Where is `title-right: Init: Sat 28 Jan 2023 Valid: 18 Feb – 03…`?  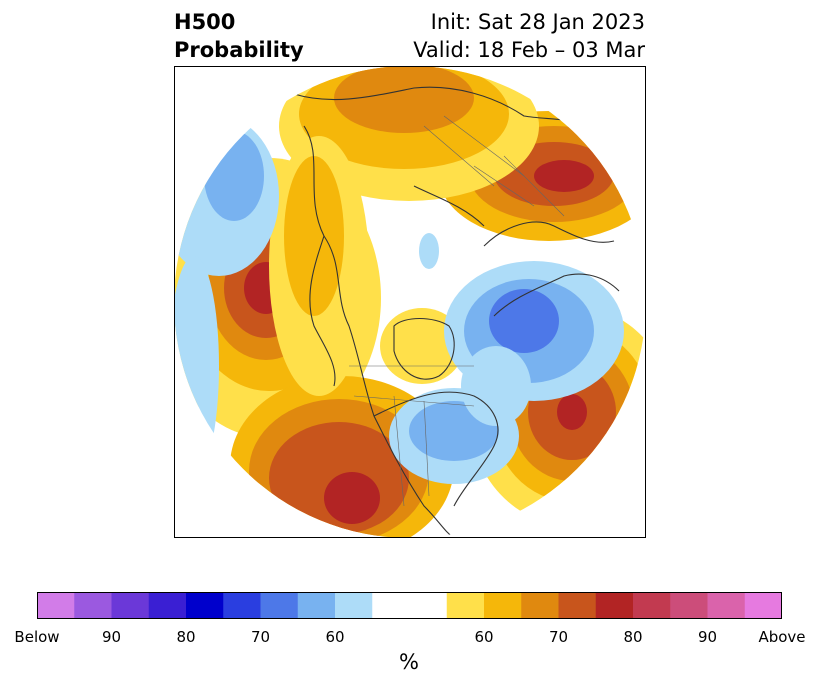 title-right: Init: Sat 28 Jan 2023 Valid: 18 Feb – 03… is located at coordinates (529, 36).